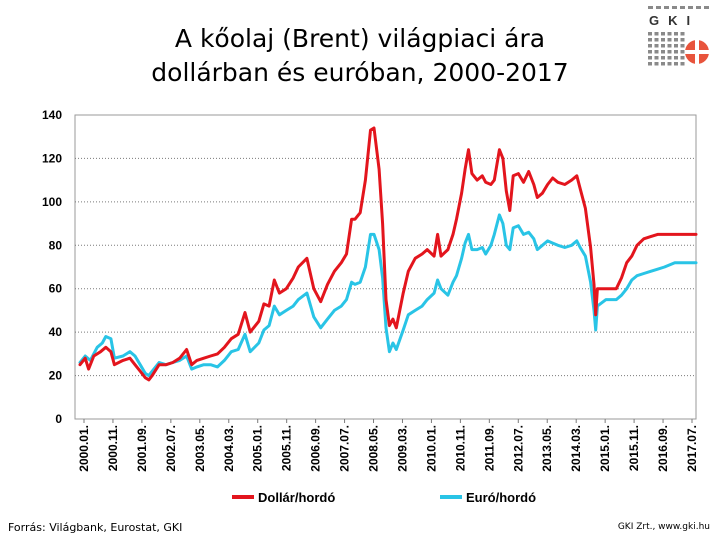 This screenshot has width=720, height=540. What do you see at coordinates (258, 448) in the screenshot?
I see `x-tick-label: 2005.01.` at bounding box center [258, 448].